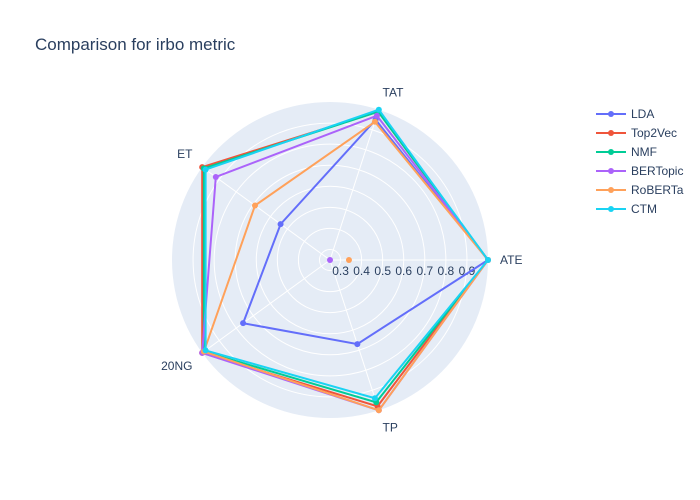  What do you see at coordinates (446, 271) in the screenshot?
I see `radial-tick-label: 0.8` at bounding box center [446, 271].